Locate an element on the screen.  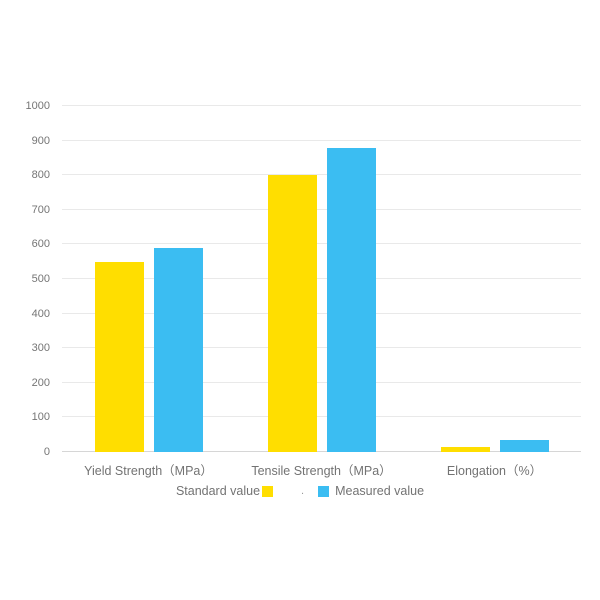
category-label-2: Elongation（%） is located at coordinates (494, 471).